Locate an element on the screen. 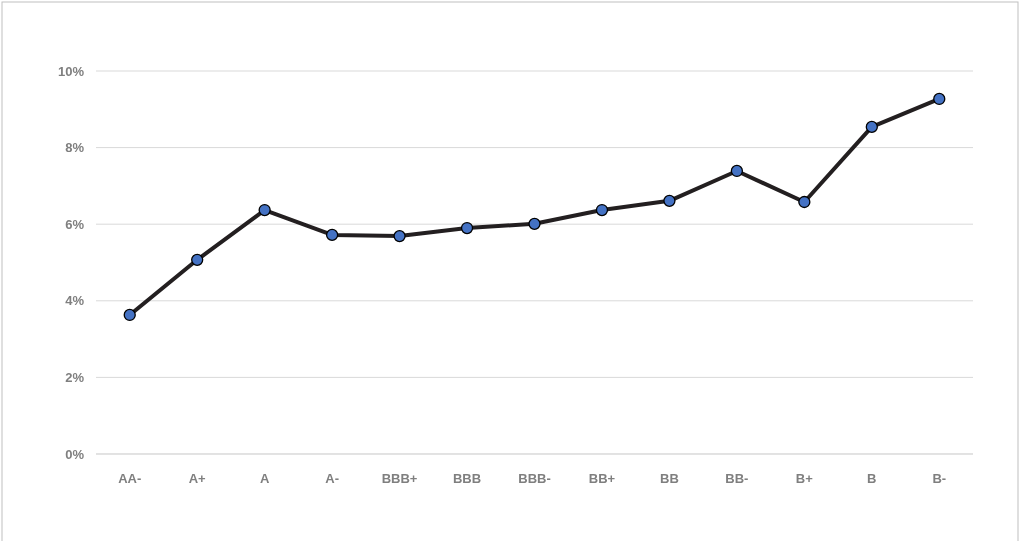 This screenshot has height=541, width=1029. x-tick-label: BBB+ is located at coordinates (399, 478).